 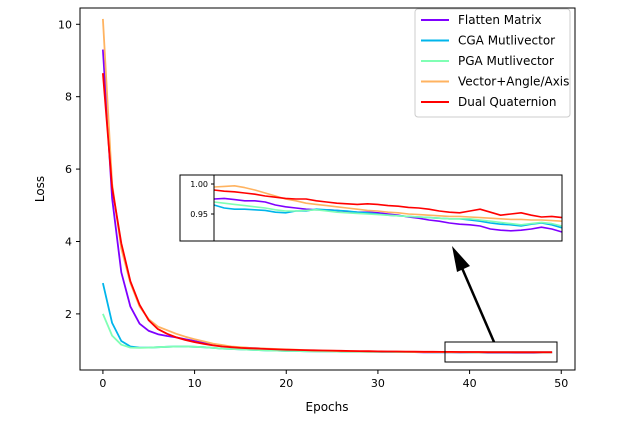 What do you see at coordinates (68, 241) in the screenshot?
I see `y-tick-label: 4` at bounding box center [68, 241].